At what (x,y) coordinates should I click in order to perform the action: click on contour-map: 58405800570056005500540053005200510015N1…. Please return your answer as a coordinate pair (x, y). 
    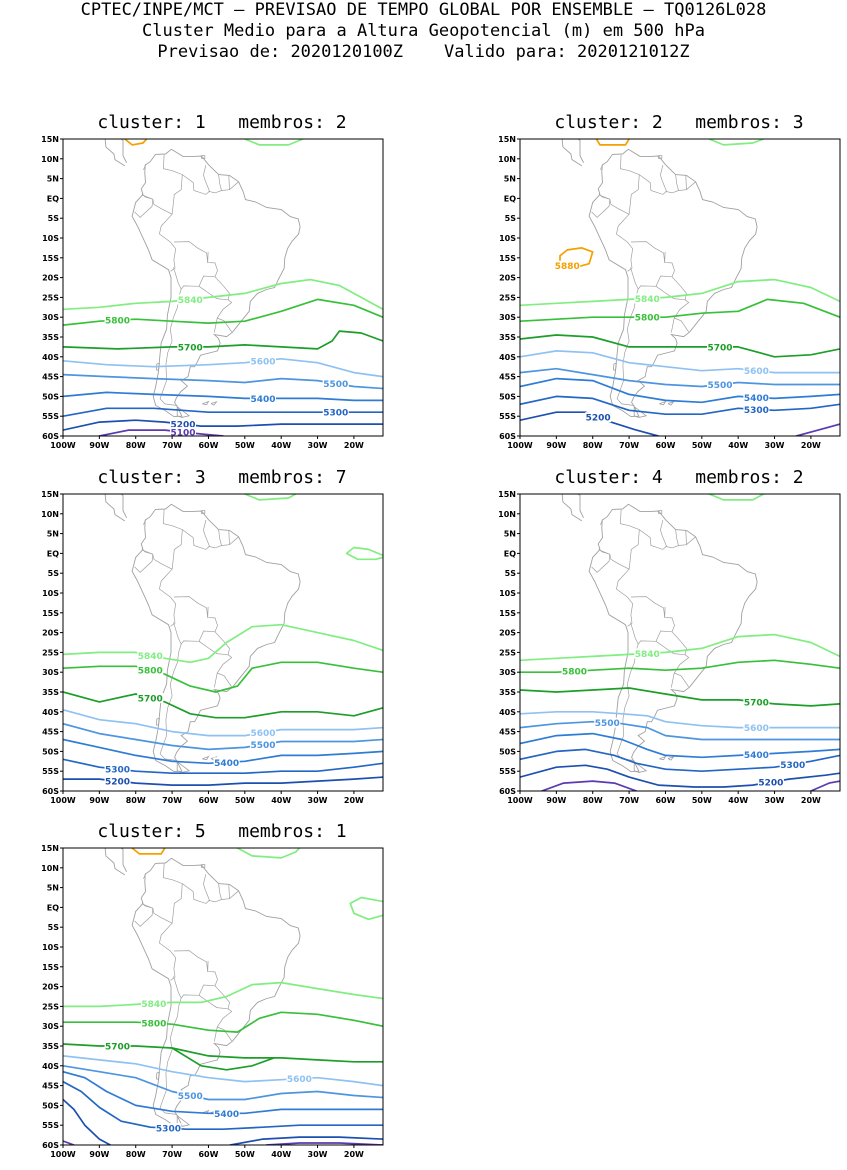
    Looking at the image, I should click on (200, 284).